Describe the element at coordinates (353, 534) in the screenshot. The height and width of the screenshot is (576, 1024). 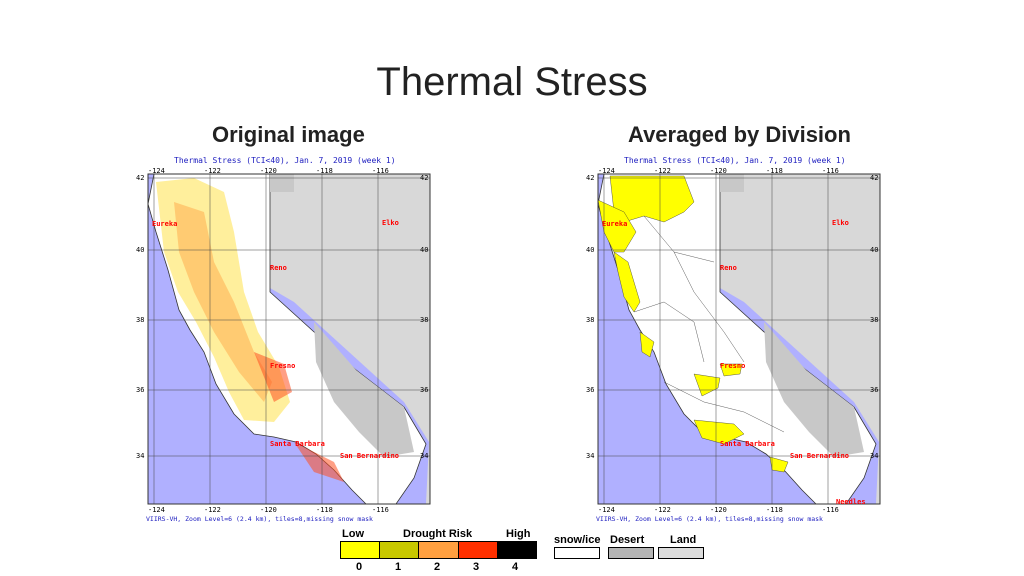
I see `legend-low-label: Low` at that location.